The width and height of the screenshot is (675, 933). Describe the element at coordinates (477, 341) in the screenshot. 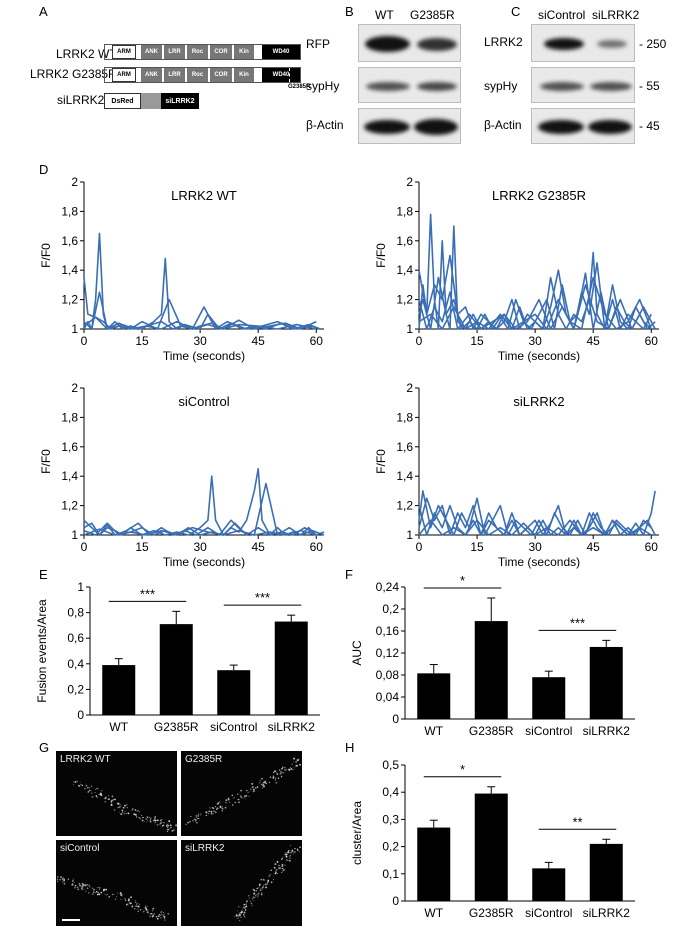

I see `x-tick-label: 15` at that location.